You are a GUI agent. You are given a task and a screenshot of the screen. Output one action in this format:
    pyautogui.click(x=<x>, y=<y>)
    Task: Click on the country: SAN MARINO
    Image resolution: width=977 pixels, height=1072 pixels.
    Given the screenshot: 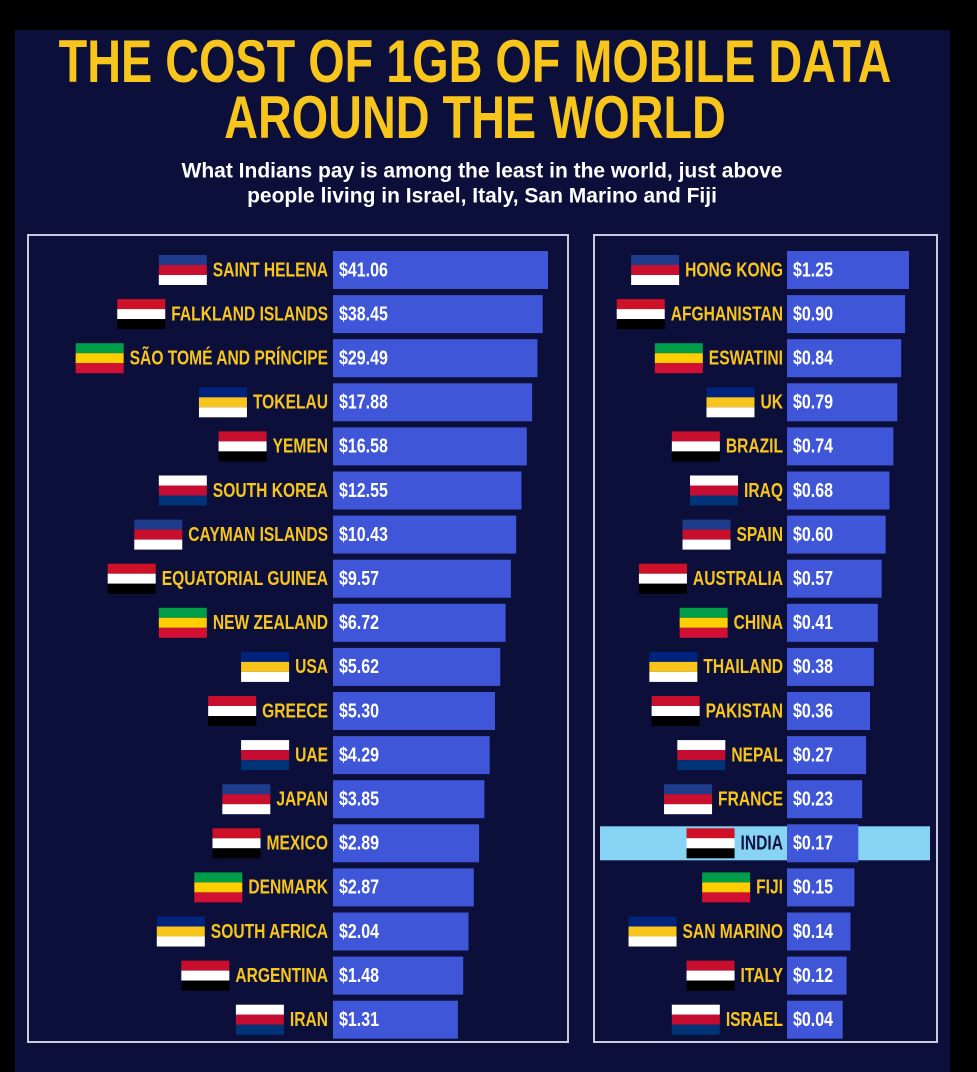 What is the action you would take?
    pyautogui.click(x=733, y=931)
    